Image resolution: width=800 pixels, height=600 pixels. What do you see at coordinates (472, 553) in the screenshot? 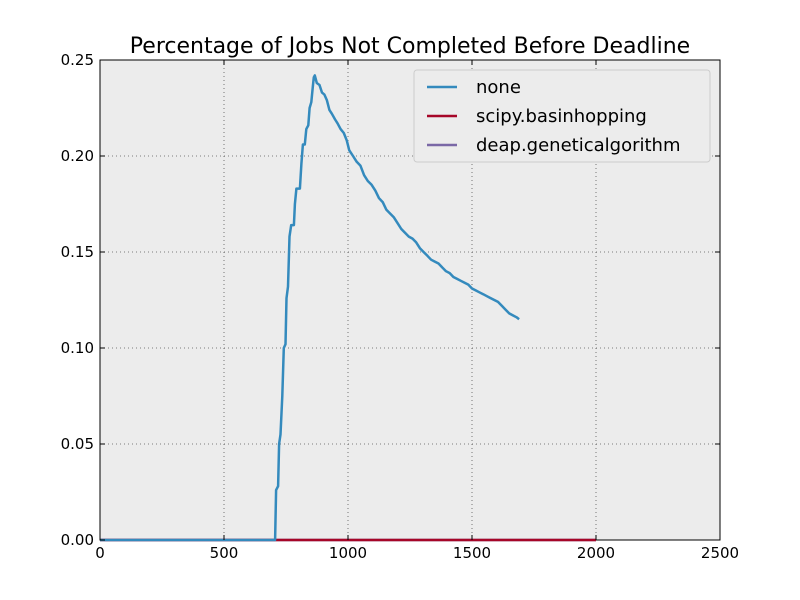
I see `x-tick-label: 1500` at bounding box center [472, 553].